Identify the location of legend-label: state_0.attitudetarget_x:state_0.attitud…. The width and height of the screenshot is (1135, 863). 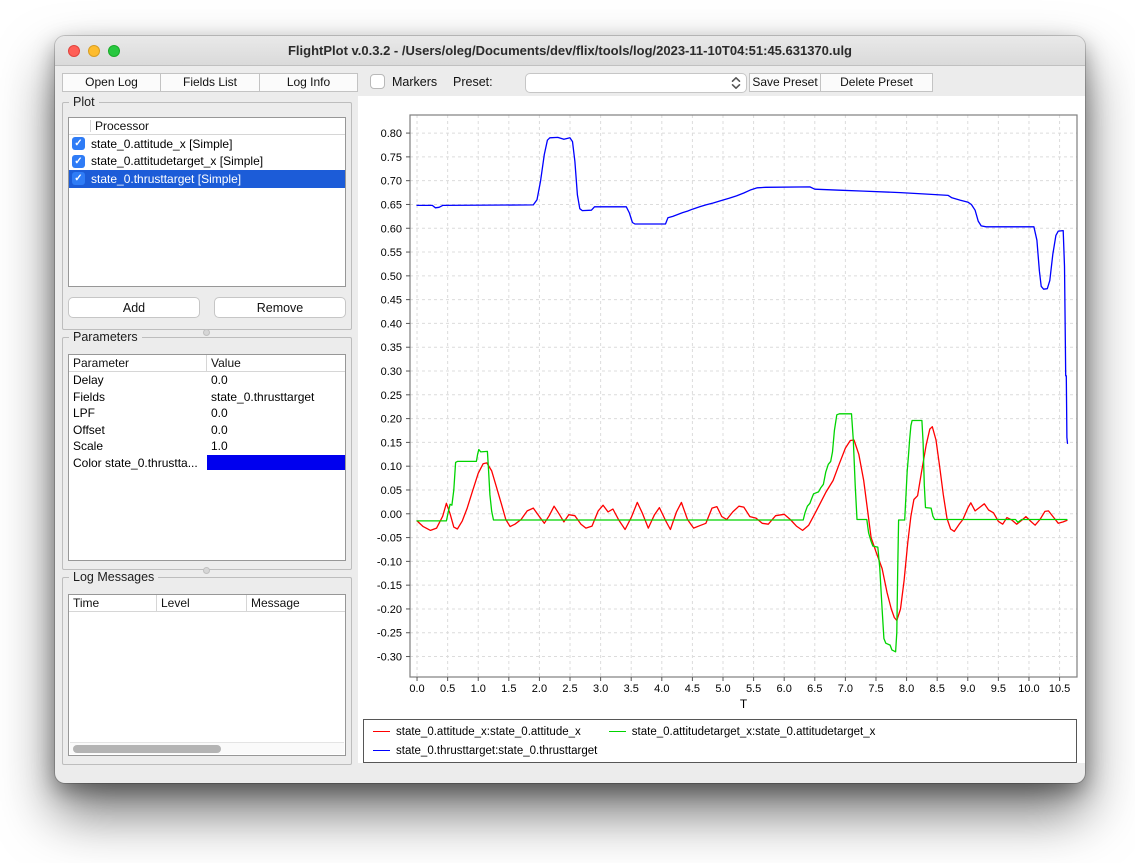
(753, 731).